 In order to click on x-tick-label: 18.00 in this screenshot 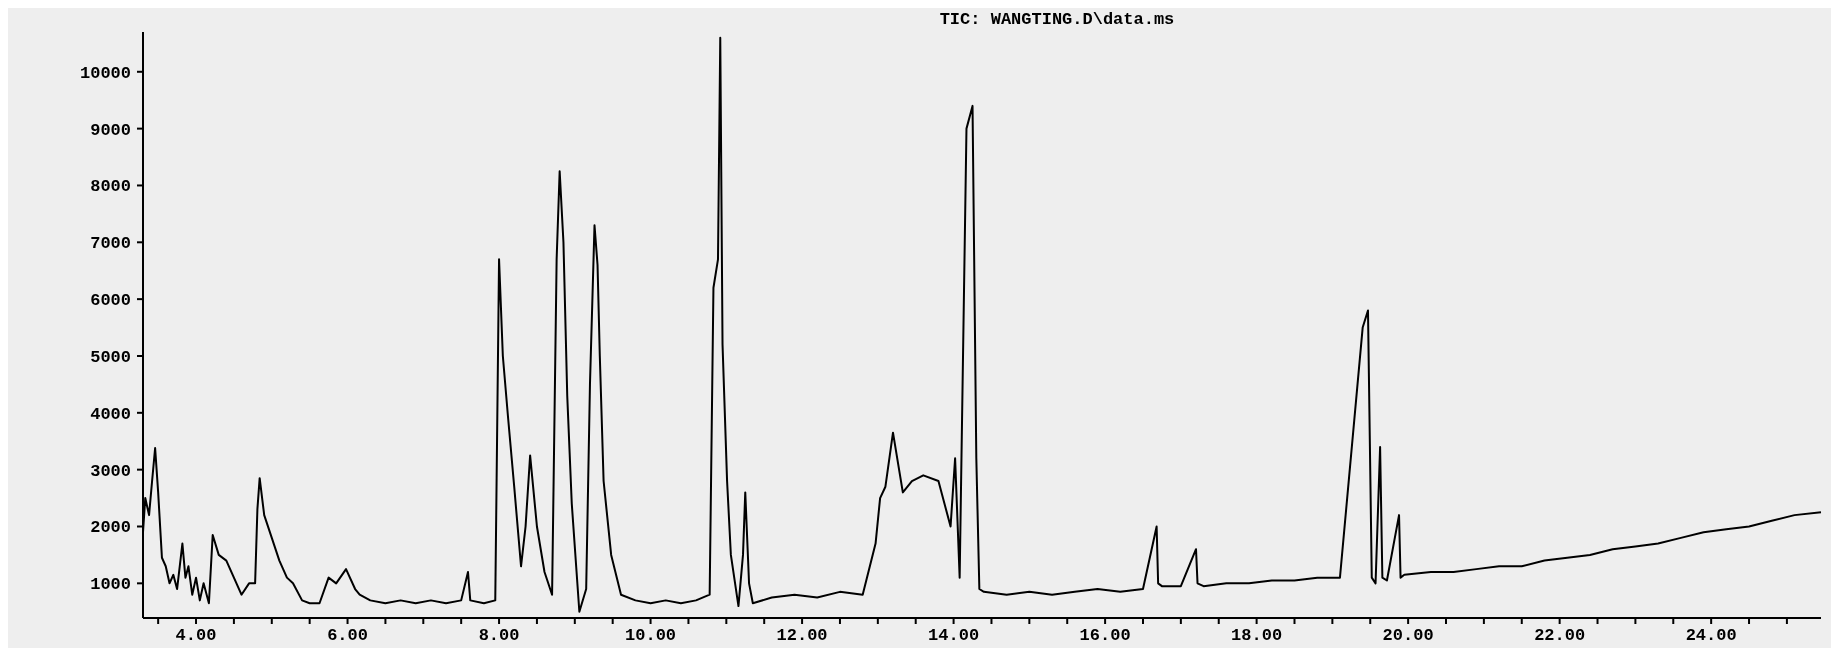, I will do `click(1257, 635)`.